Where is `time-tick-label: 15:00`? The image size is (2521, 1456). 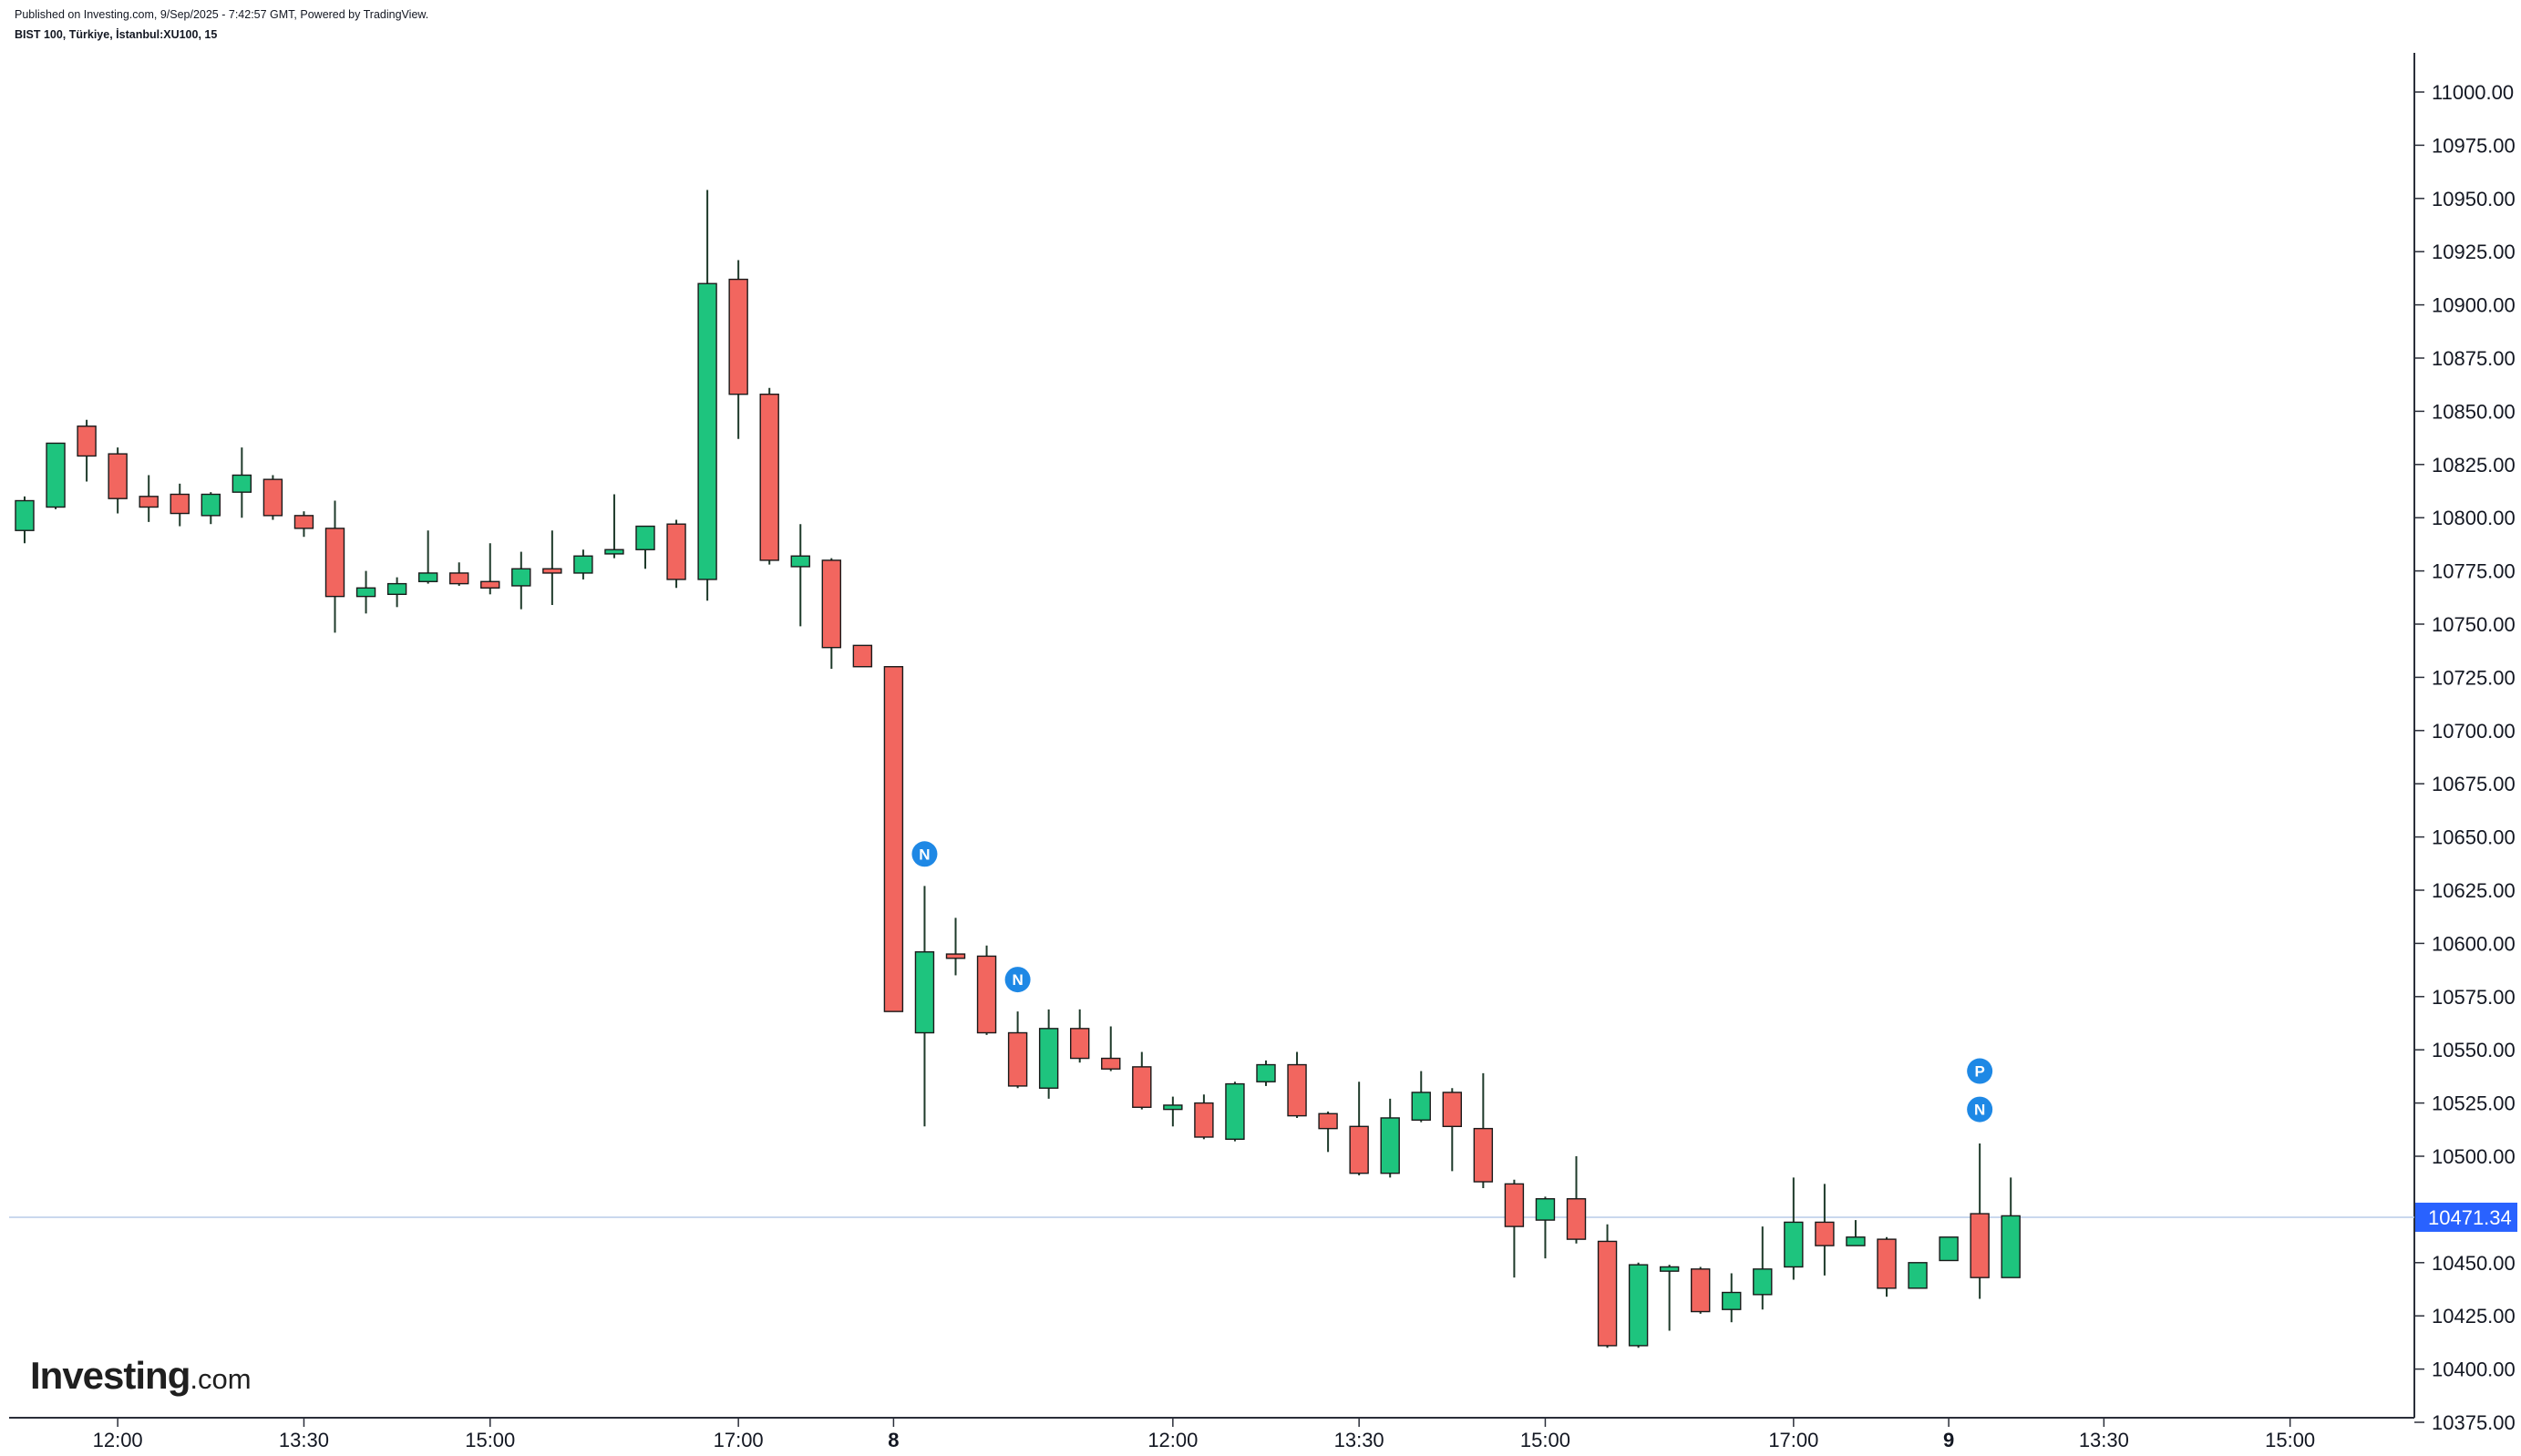
time-tick-label: 15:00 is located at coordinates (490, 1440).